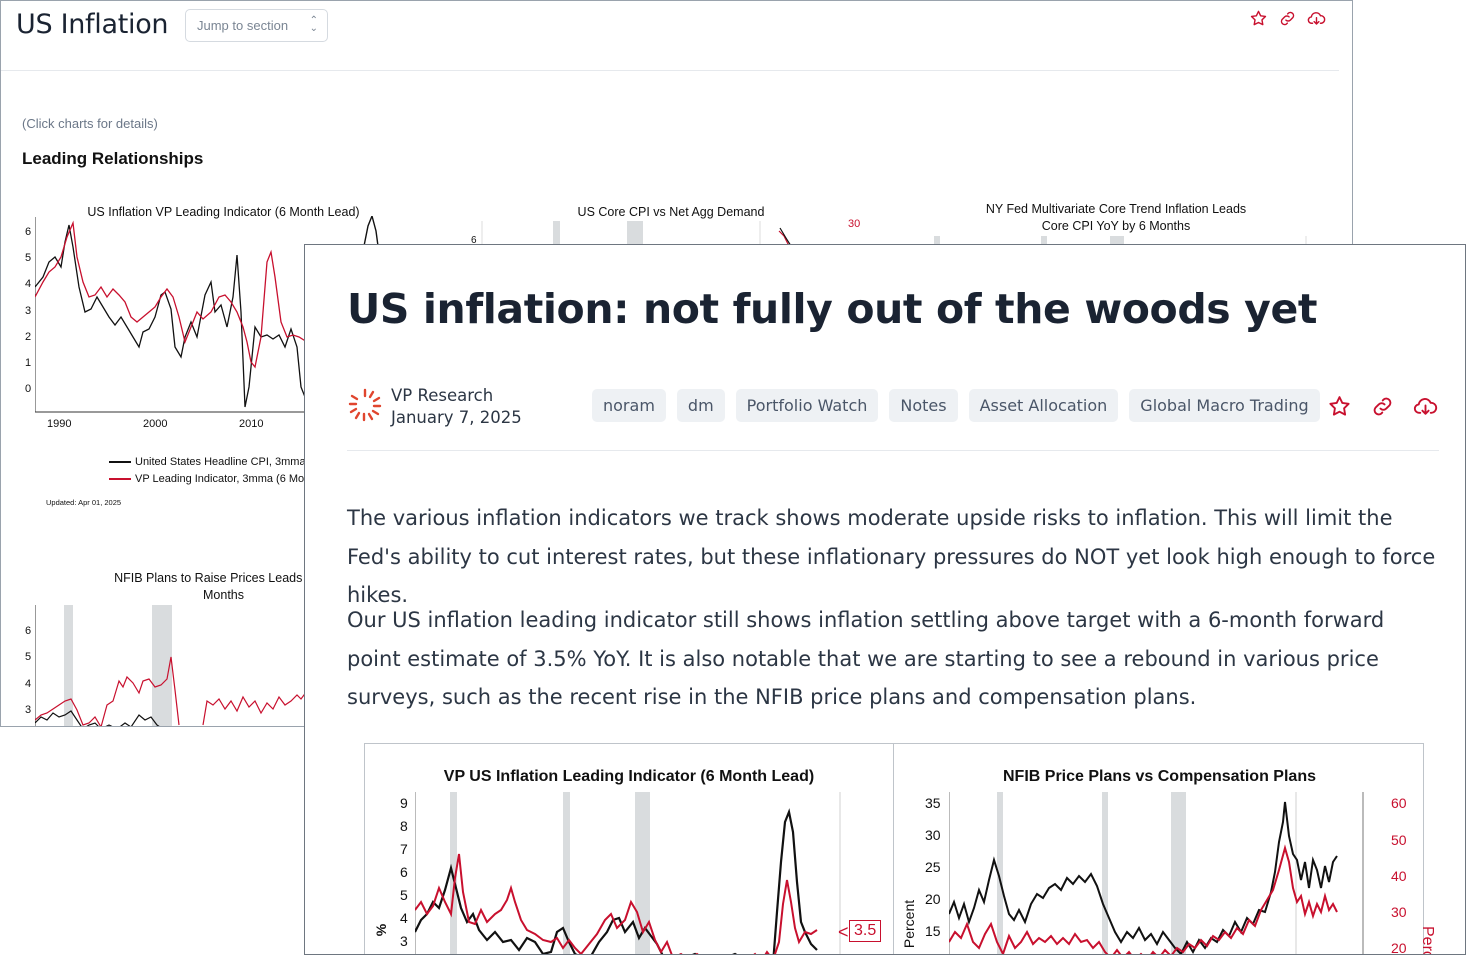 Image resolution: width=1466 pixels, height=955 pixels. What do you see at coordinates (628, 873) in the screenshot?
I see `figure-left-plot` at bounding box center [628, 873].